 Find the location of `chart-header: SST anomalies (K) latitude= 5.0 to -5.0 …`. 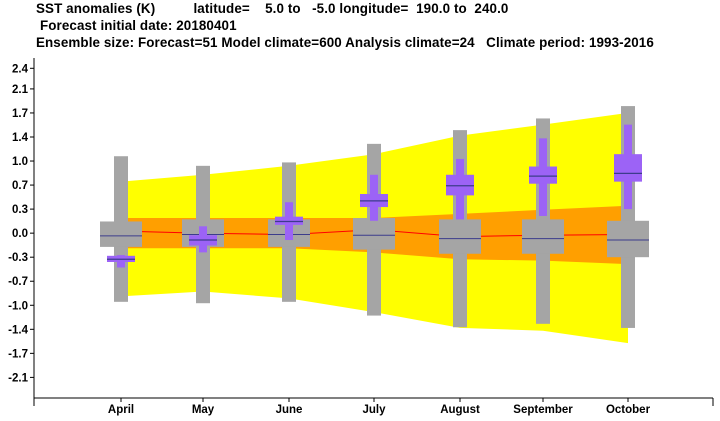

chart-header: SST anomalies (K) latitude= 5.0 to -5.0 … is located at coordinates (360, 30).